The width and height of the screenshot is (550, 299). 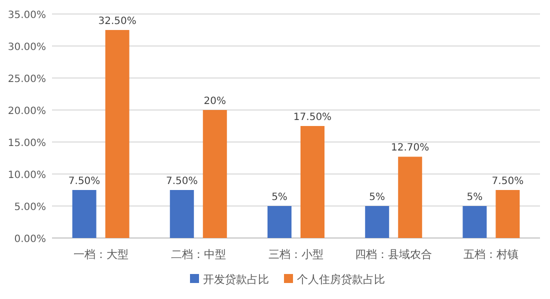 What do you see at coordinates (27, 15) in the screenshot?
I see `y-tick-label: 35.00%` at bounding box center [27, 15].